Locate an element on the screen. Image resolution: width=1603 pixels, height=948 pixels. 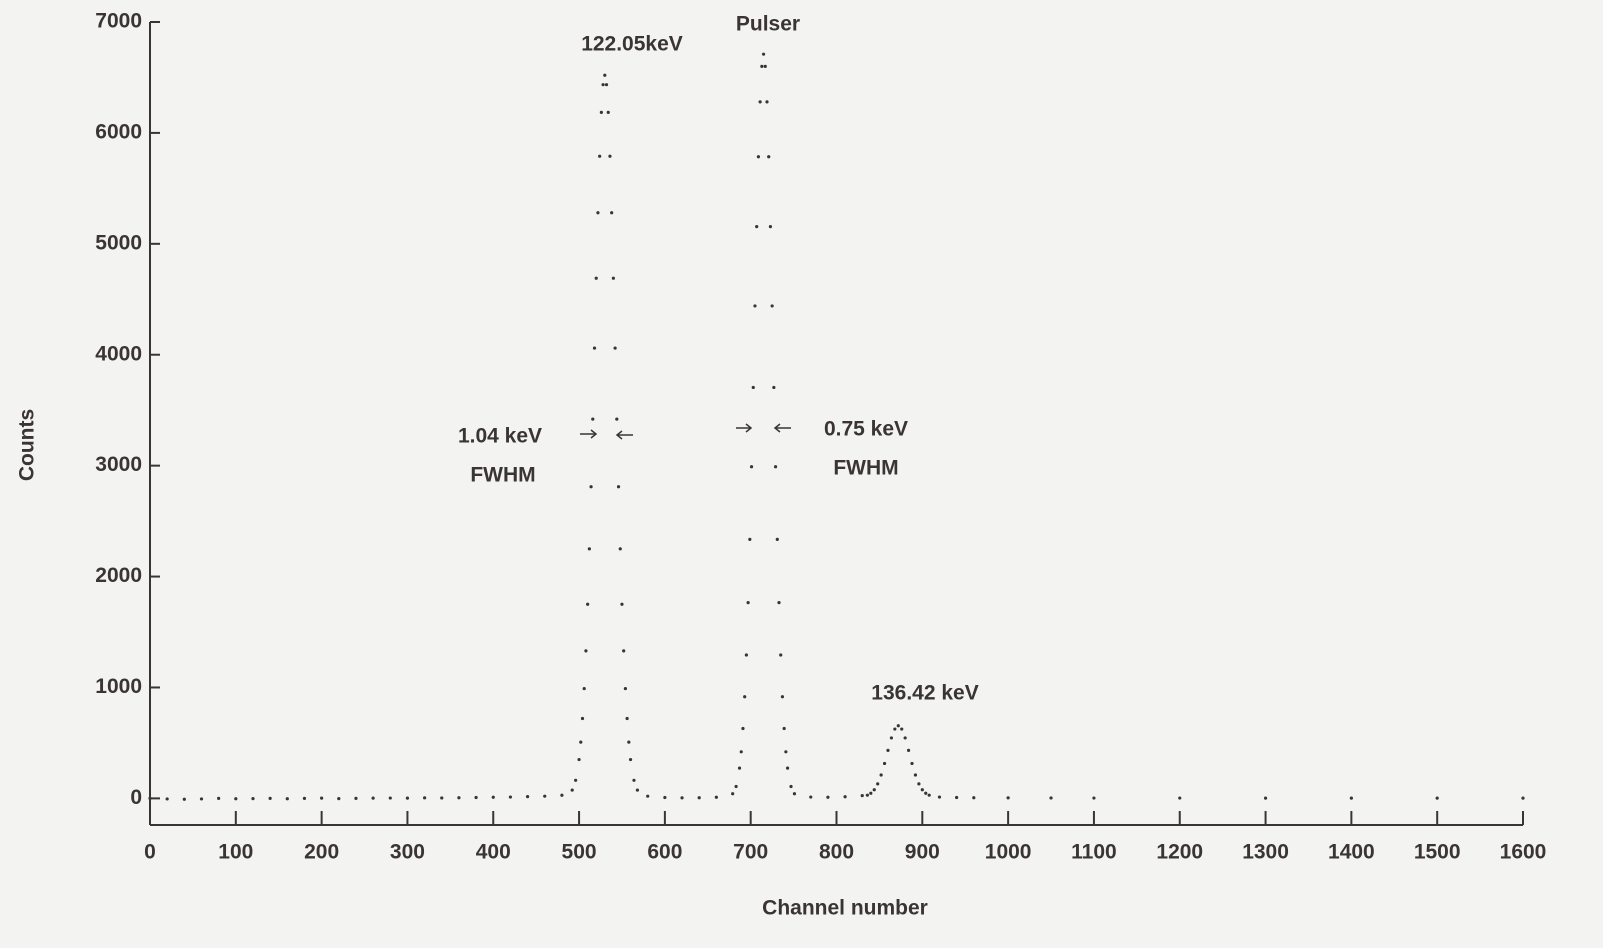
x-tick-label: 200 is located at coordinates (321, 852).